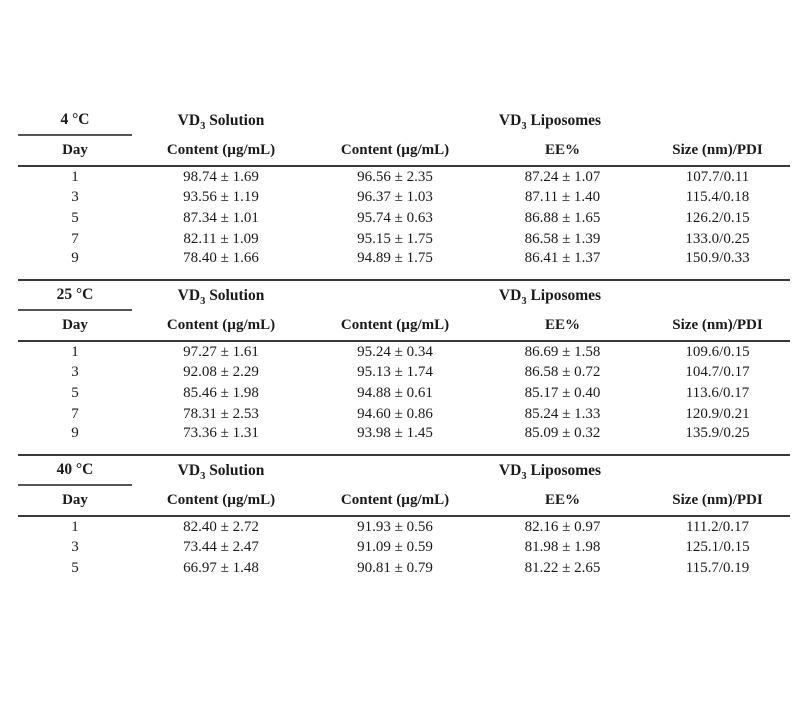 The width and height of the screenshot is (800, 705). I want to click on liposome-content-cell: 91.09 ± 0.59, so click(395, 547).